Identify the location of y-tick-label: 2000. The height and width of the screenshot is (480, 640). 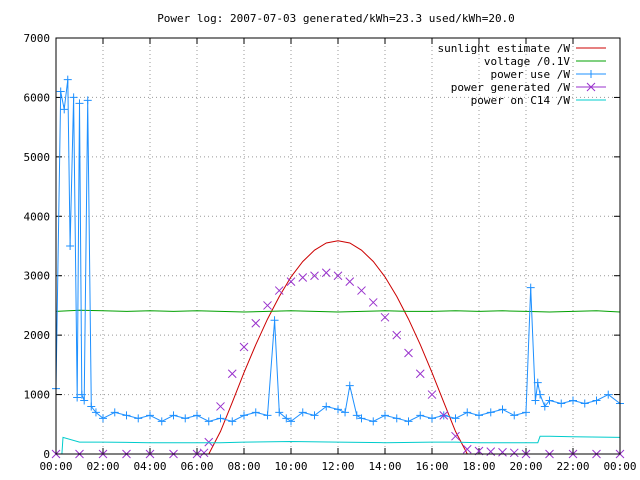
(37, 335).